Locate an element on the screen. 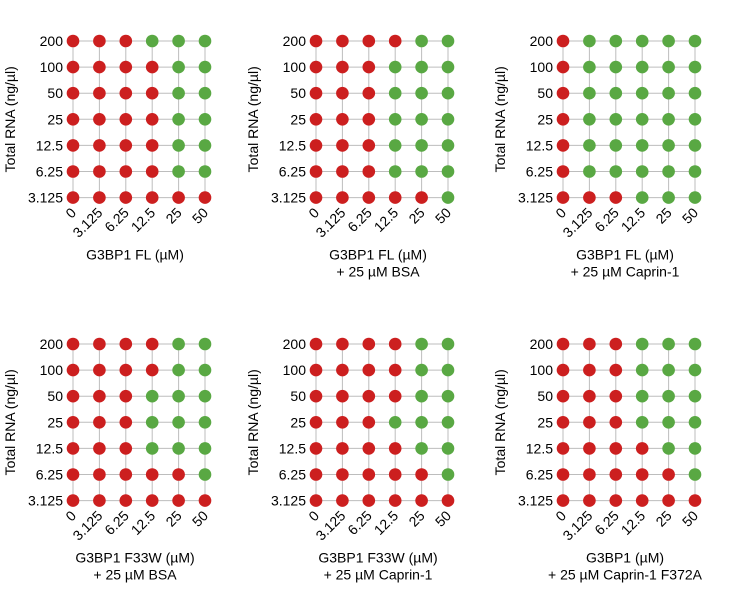  x-axis-label: + 25 µM Caprin-1 is located at coordinates (378, 575).